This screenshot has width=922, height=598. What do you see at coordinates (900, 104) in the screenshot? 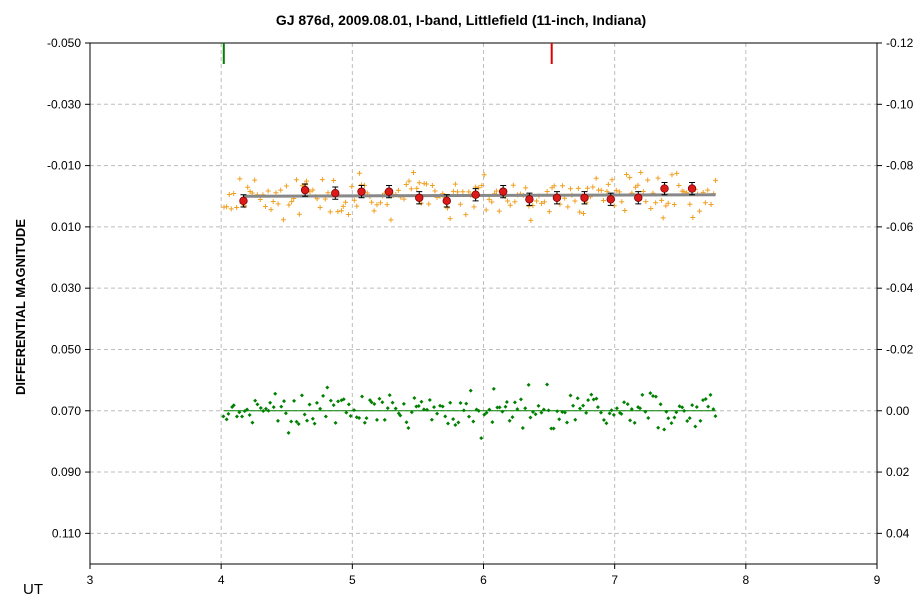
I see `y2-tick-label: -0.10` at bounding box center [900, 104].